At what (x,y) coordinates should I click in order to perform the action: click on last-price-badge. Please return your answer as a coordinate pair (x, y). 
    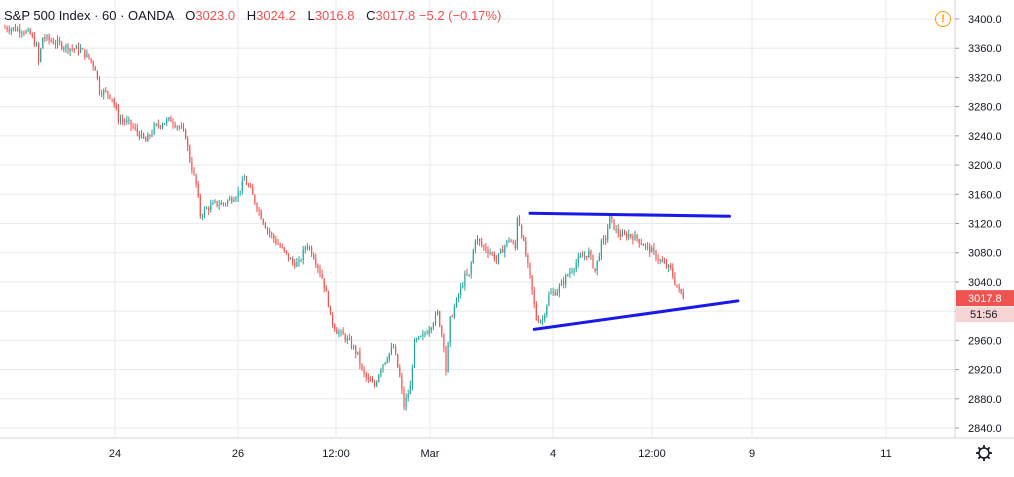
    Looking at the image, I should click on (985, 298).